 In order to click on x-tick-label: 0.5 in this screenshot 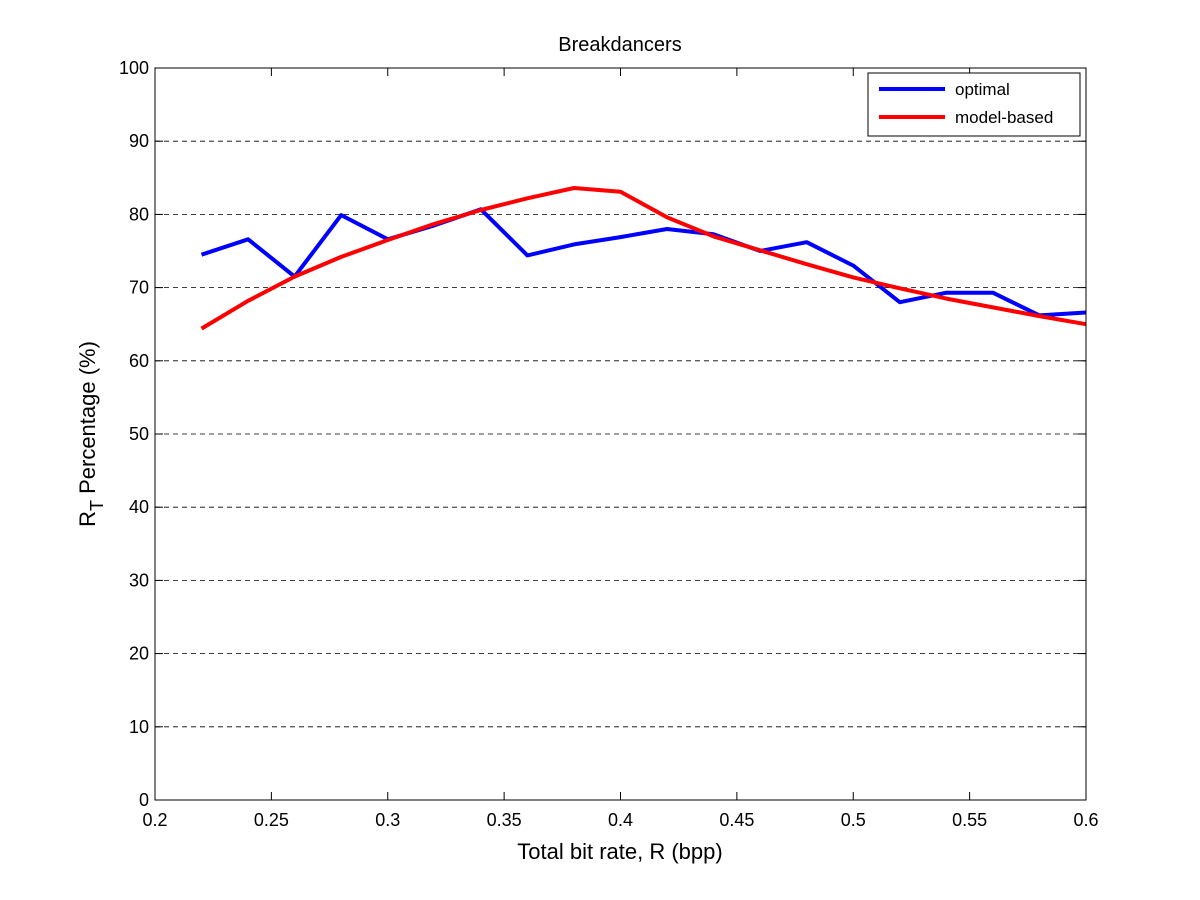, I will do `click(853, 820)`.